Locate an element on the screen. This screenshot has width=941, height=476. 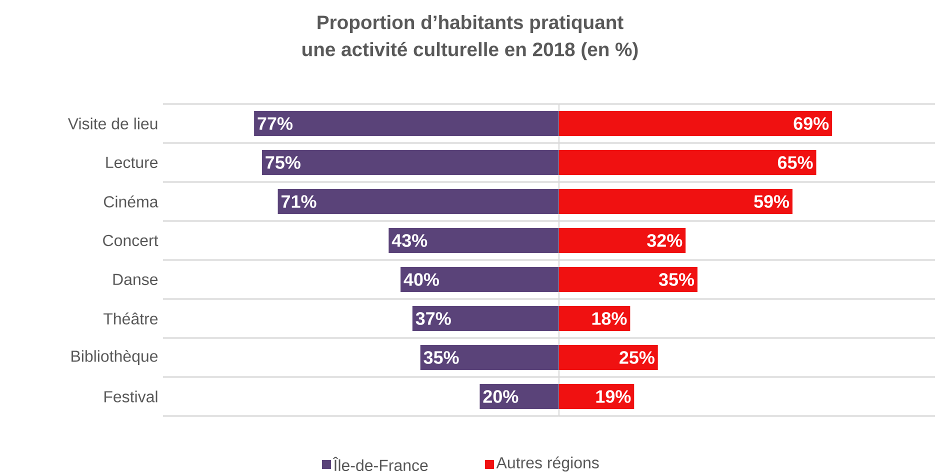
chart-title: Proportion d’habitants pratiquant is located at coordinates (471, 24).